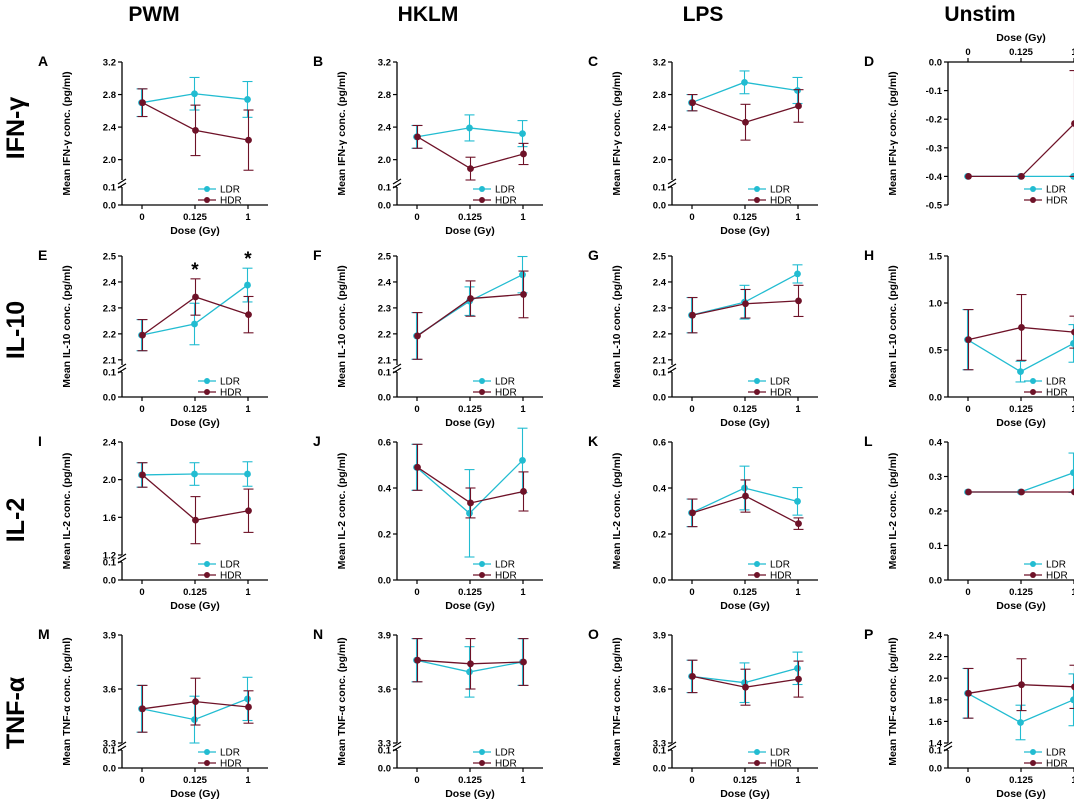  I want to click on series-hdr-p, so click(1018, 688).